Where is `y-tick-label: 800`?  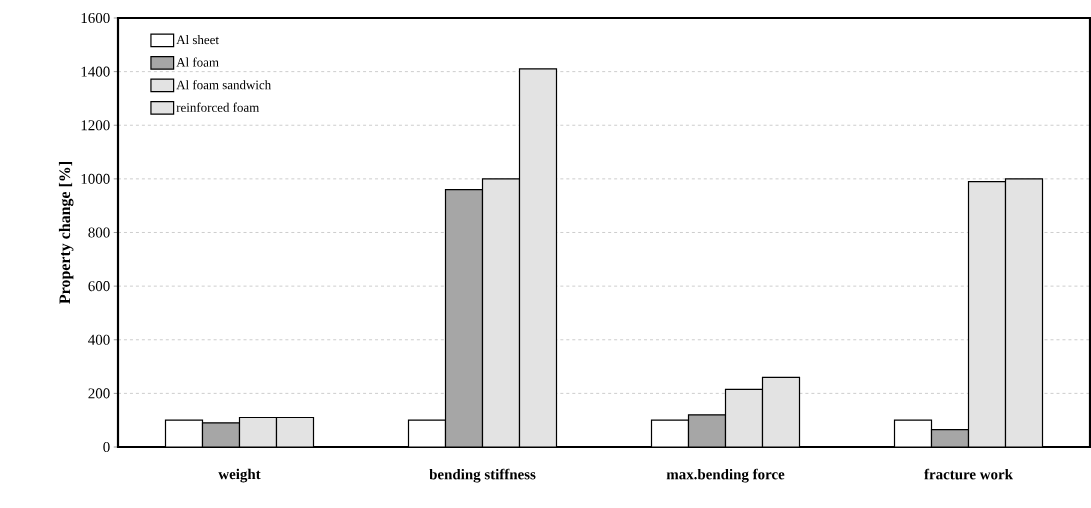
y-tick-label: 800 is located at coordinates (99, 232).